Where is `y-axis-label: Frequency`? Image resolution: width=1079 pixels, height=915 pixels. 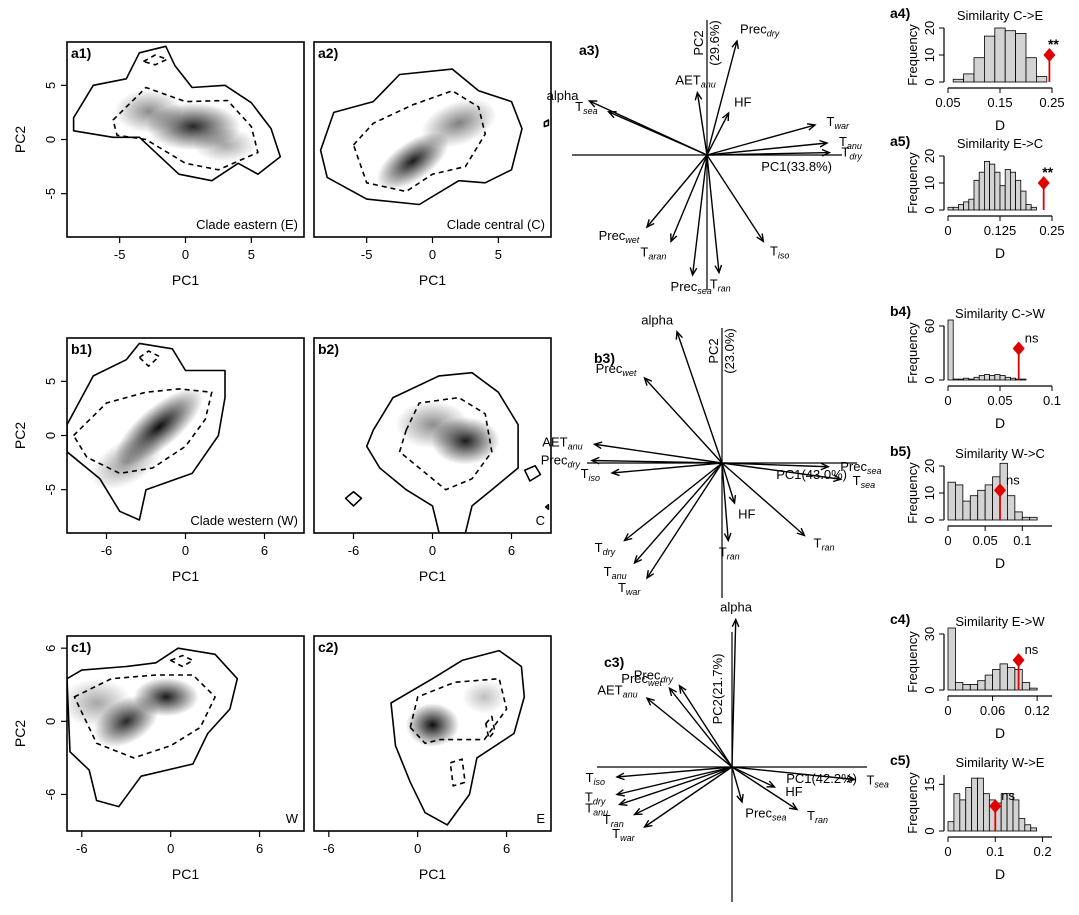 y-axis-label: Frequency is located at coordinates (912, 183).